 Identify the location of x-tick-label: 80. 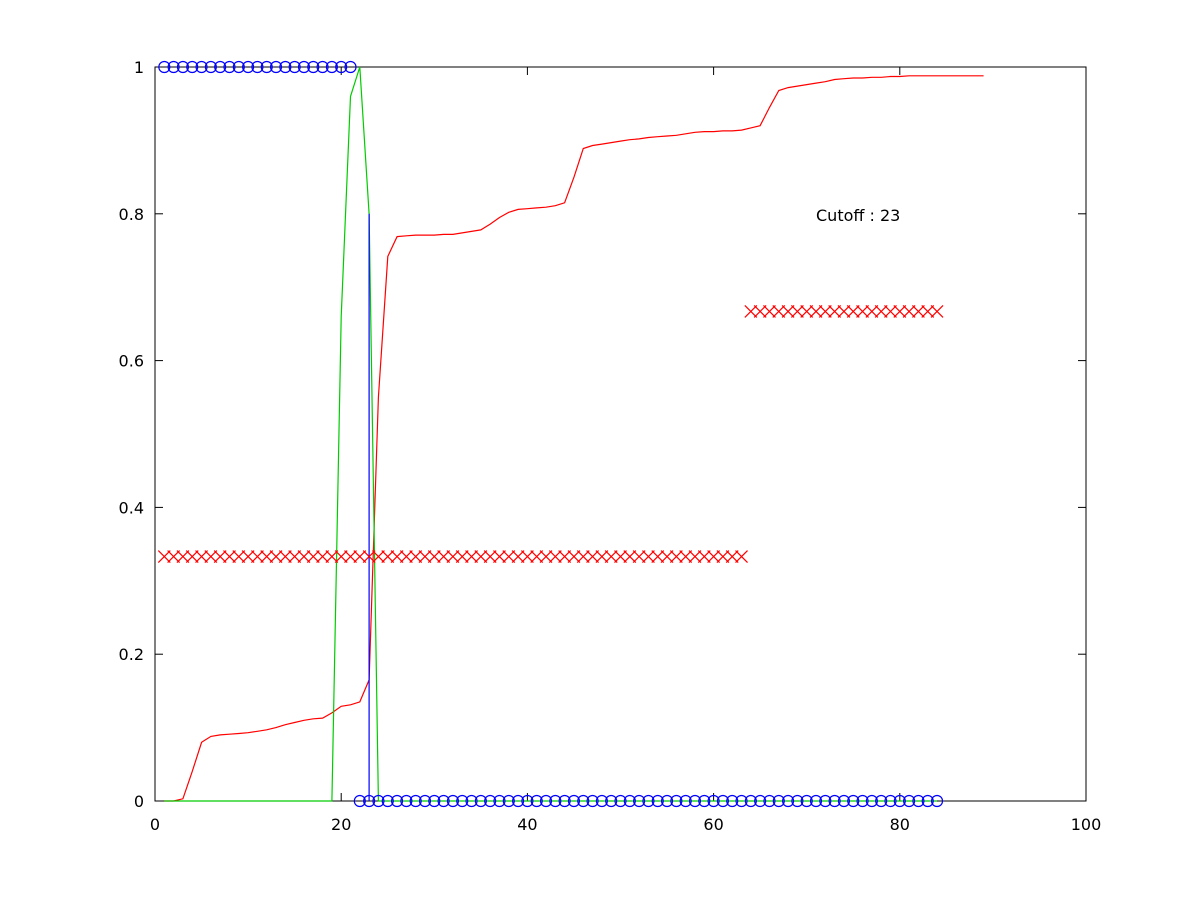
(900, 824).